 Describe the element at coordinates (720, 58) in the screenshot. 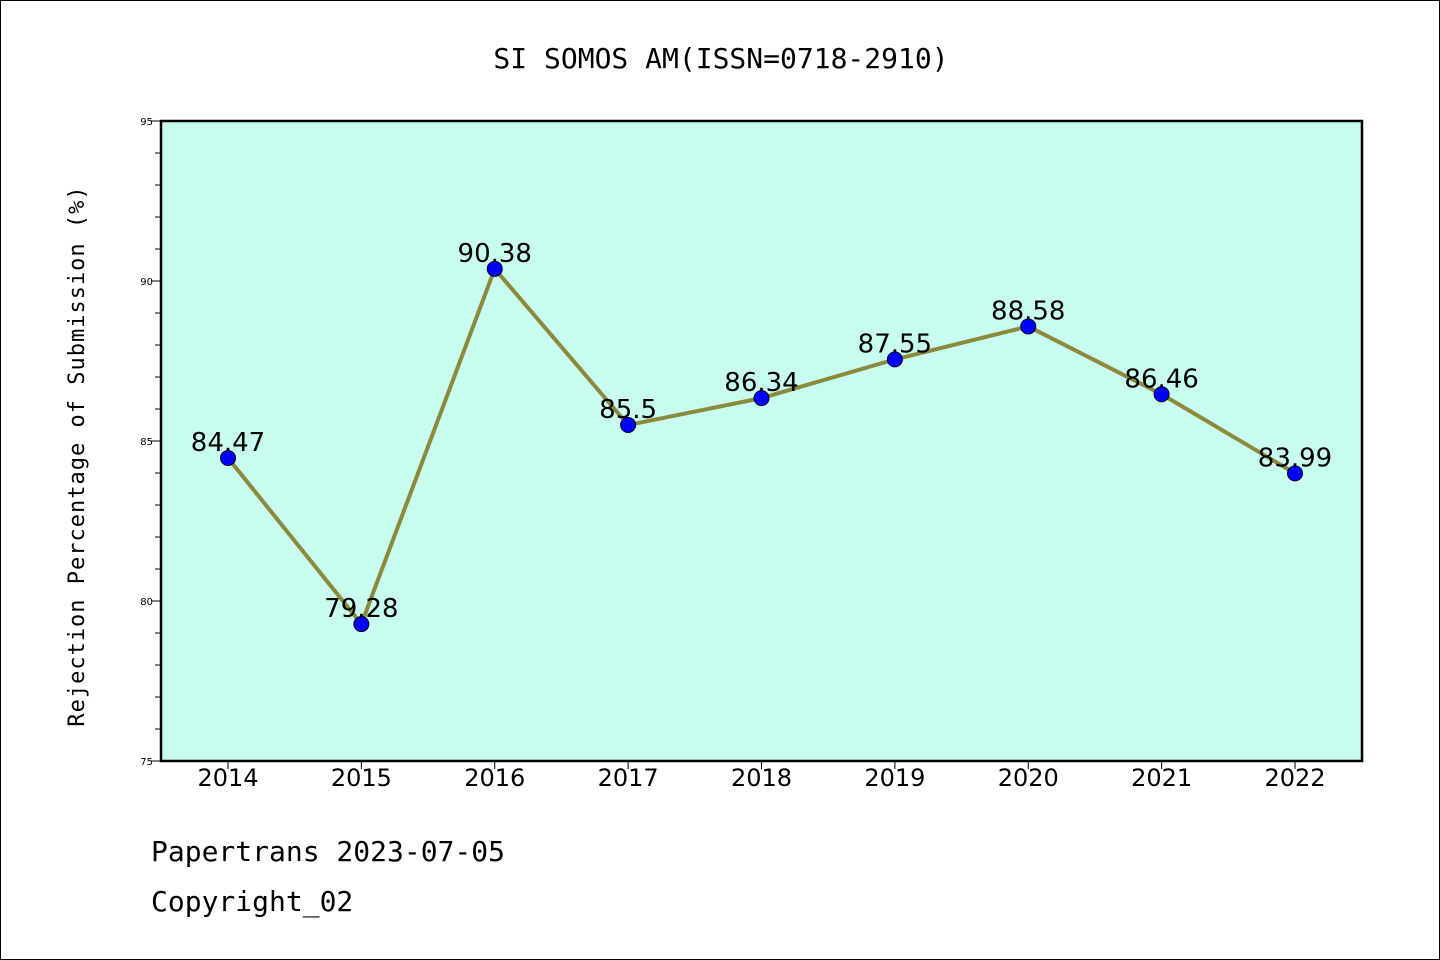

I see `chart-title: SI SOMOS AM(ISSN=0718-2910)` at that location.